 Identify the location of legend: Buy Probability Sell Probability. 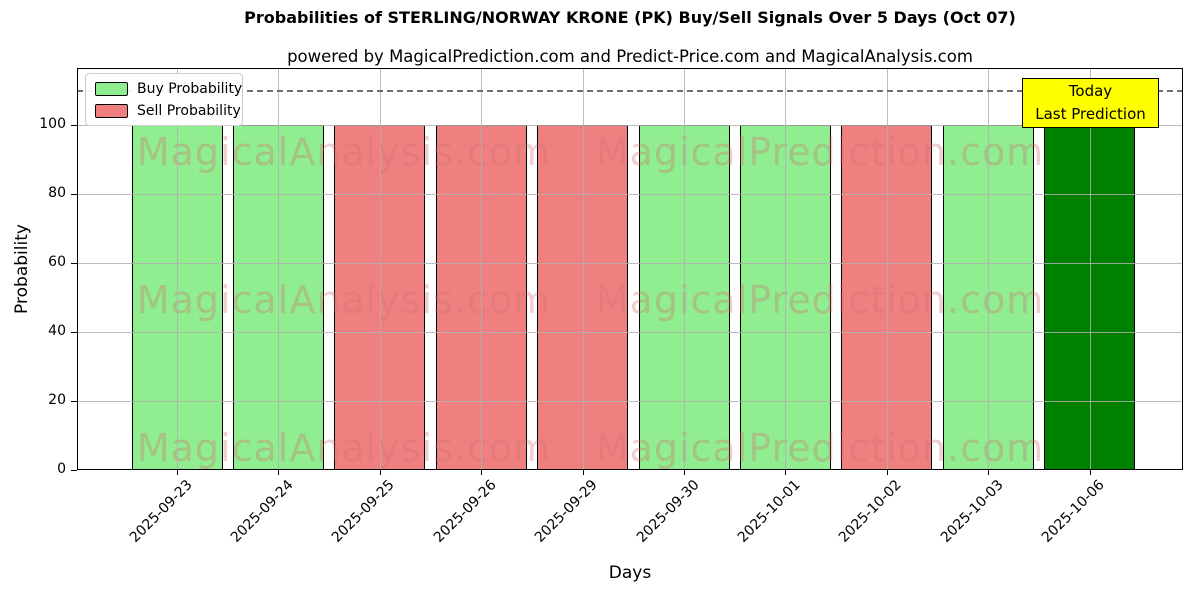
(164, 99).